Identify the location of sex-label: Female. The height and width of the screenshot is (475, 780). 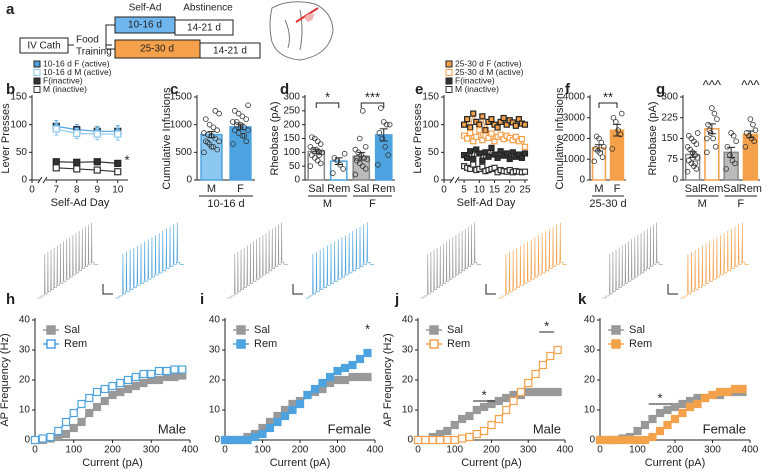
(724, 428).